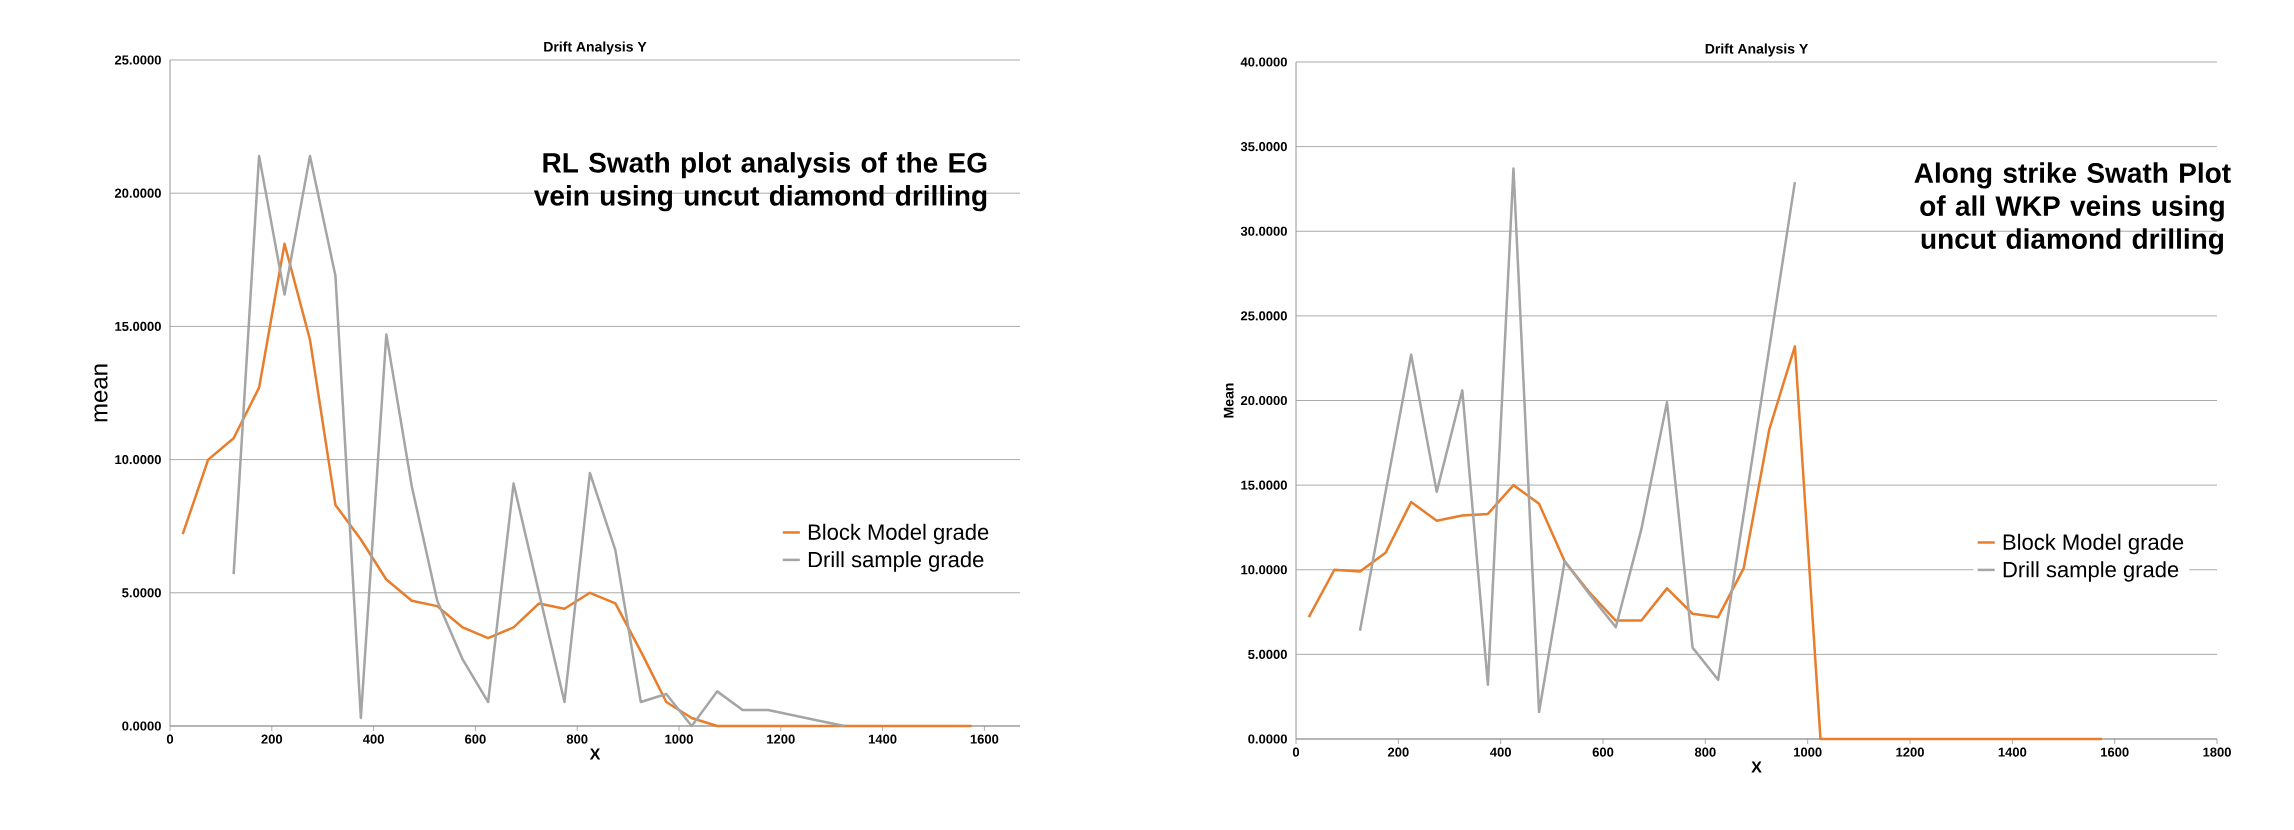  What do you see at coordinates (101, 393) in the screenshot?
I see `y-axis-title: mean` at bounding box center [101, 393].